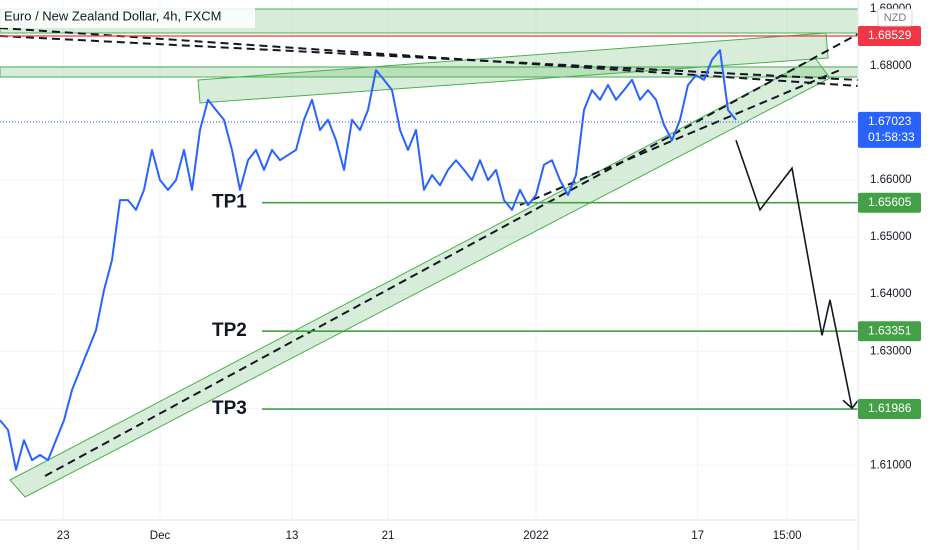 Image resolution: width=932 pixels, height=550 pixels. I want to click on currency: NZD, so click(895, 18).